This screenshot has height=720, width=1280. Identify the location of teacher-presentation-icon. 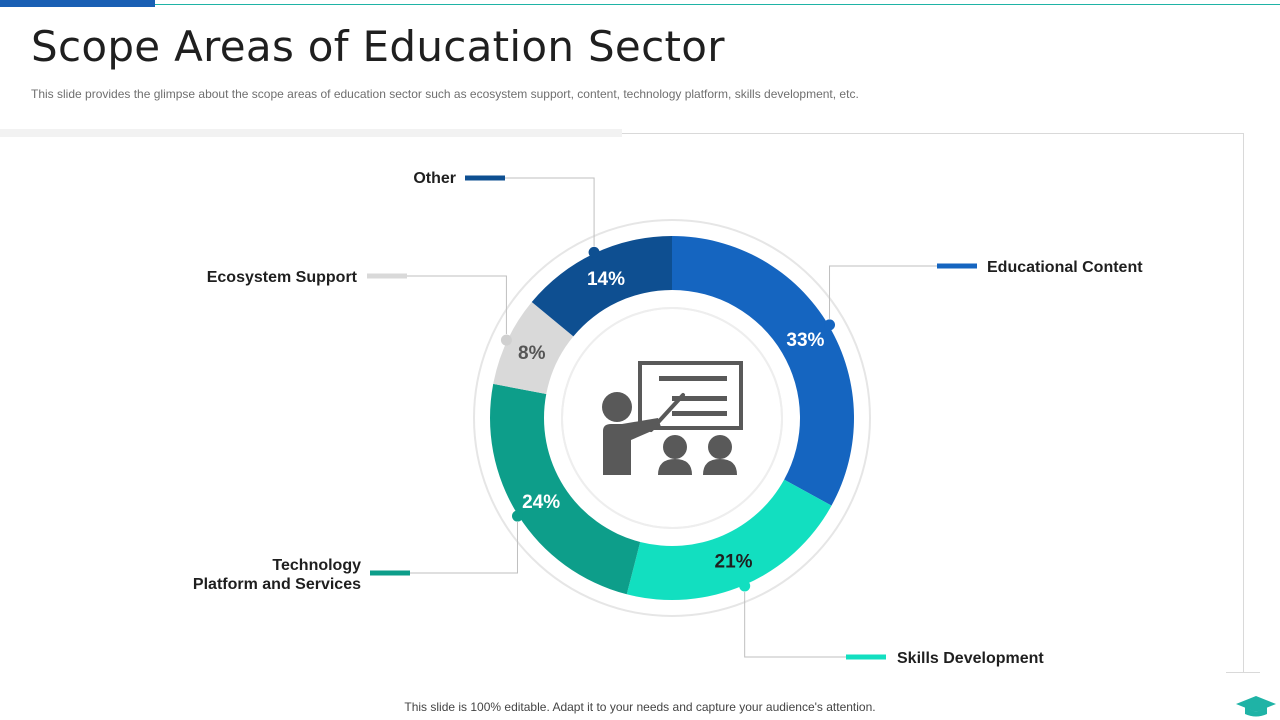
(672, 418).